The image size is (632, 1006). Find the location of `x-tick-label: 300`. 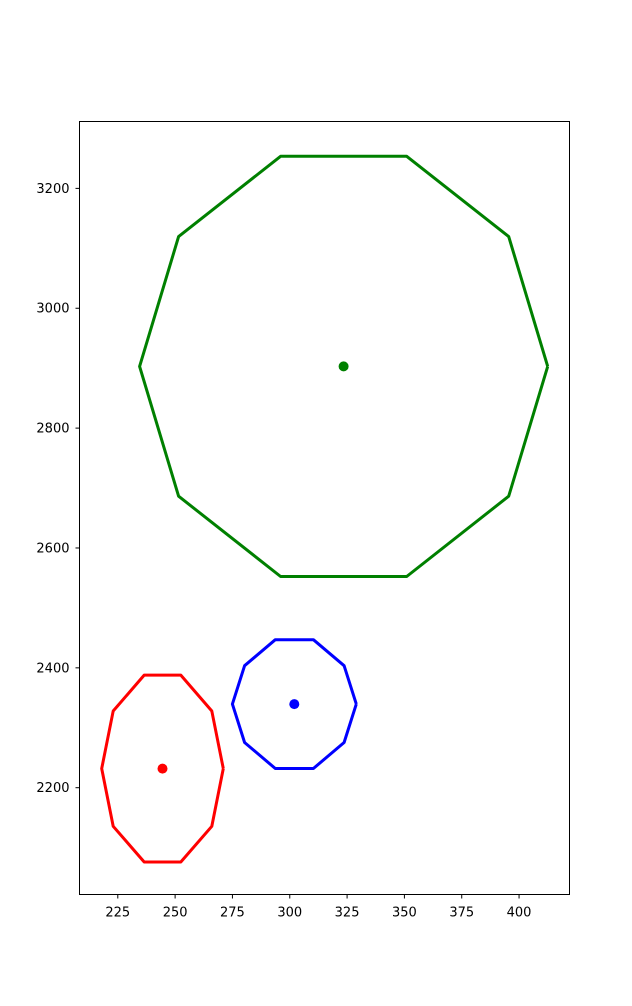

x-tick-label: 300 is located at coordinates (289, 913).